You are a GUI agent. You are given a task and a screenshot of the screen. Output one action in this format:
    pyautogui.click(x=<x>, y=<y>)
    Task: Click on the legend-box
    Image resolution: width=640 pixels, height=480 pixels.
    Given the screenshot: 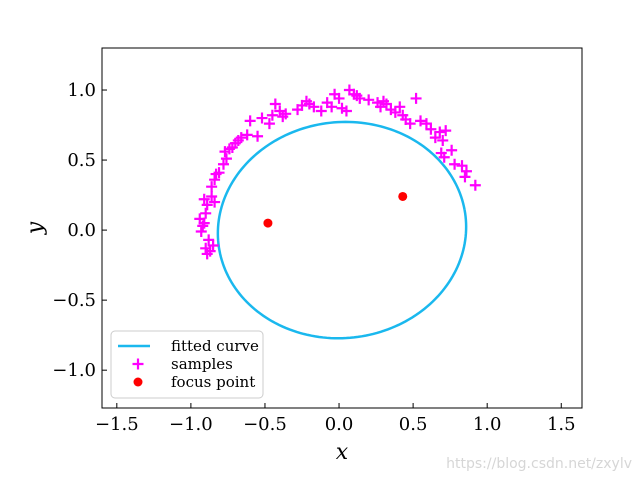 What is the action you would take?
    pyautogui.click(x=187, y=364)
    